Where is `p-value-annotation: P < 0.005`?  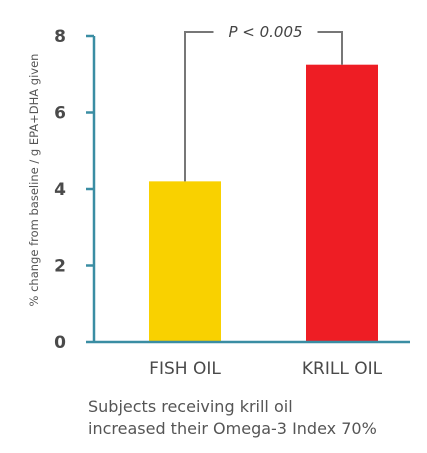 p-value-annotation: P < 0.005 is located at coordinates (265, 32).